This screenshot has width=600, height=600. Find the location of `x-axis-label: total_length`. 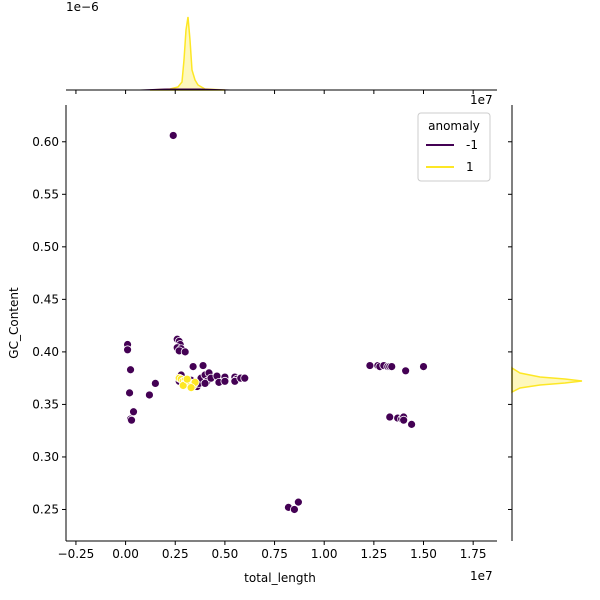

x-axis-label: total_length is located at coordinates (280, 578).